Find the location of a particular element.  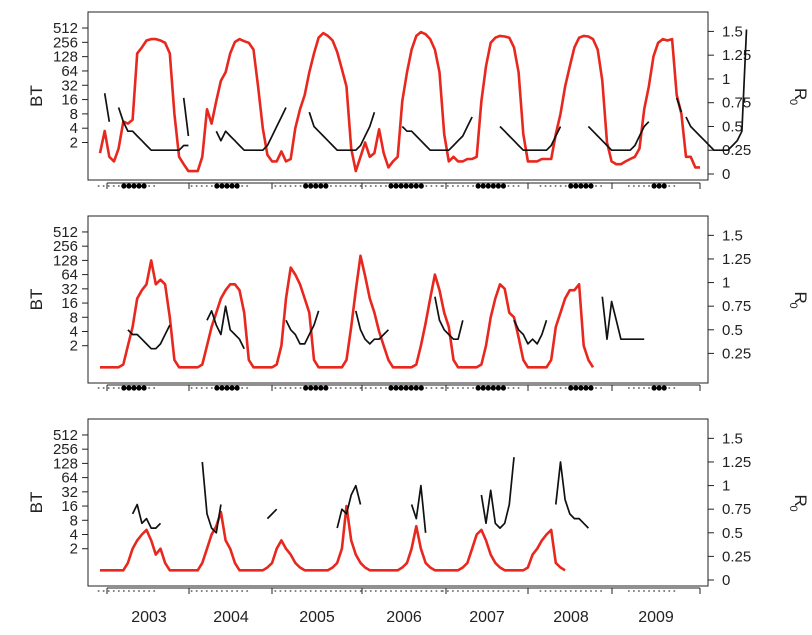

x-year-label: 2007 is located at coordinates (487, 617).